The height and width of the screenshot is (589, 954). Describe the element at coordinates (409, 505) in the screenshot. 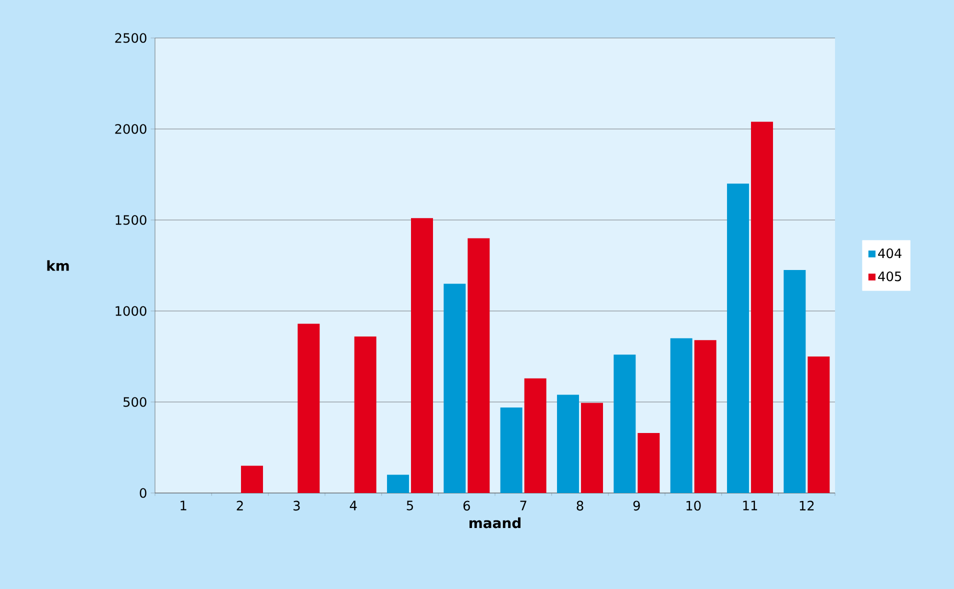

I see `x-tick-label: 5` at that location.